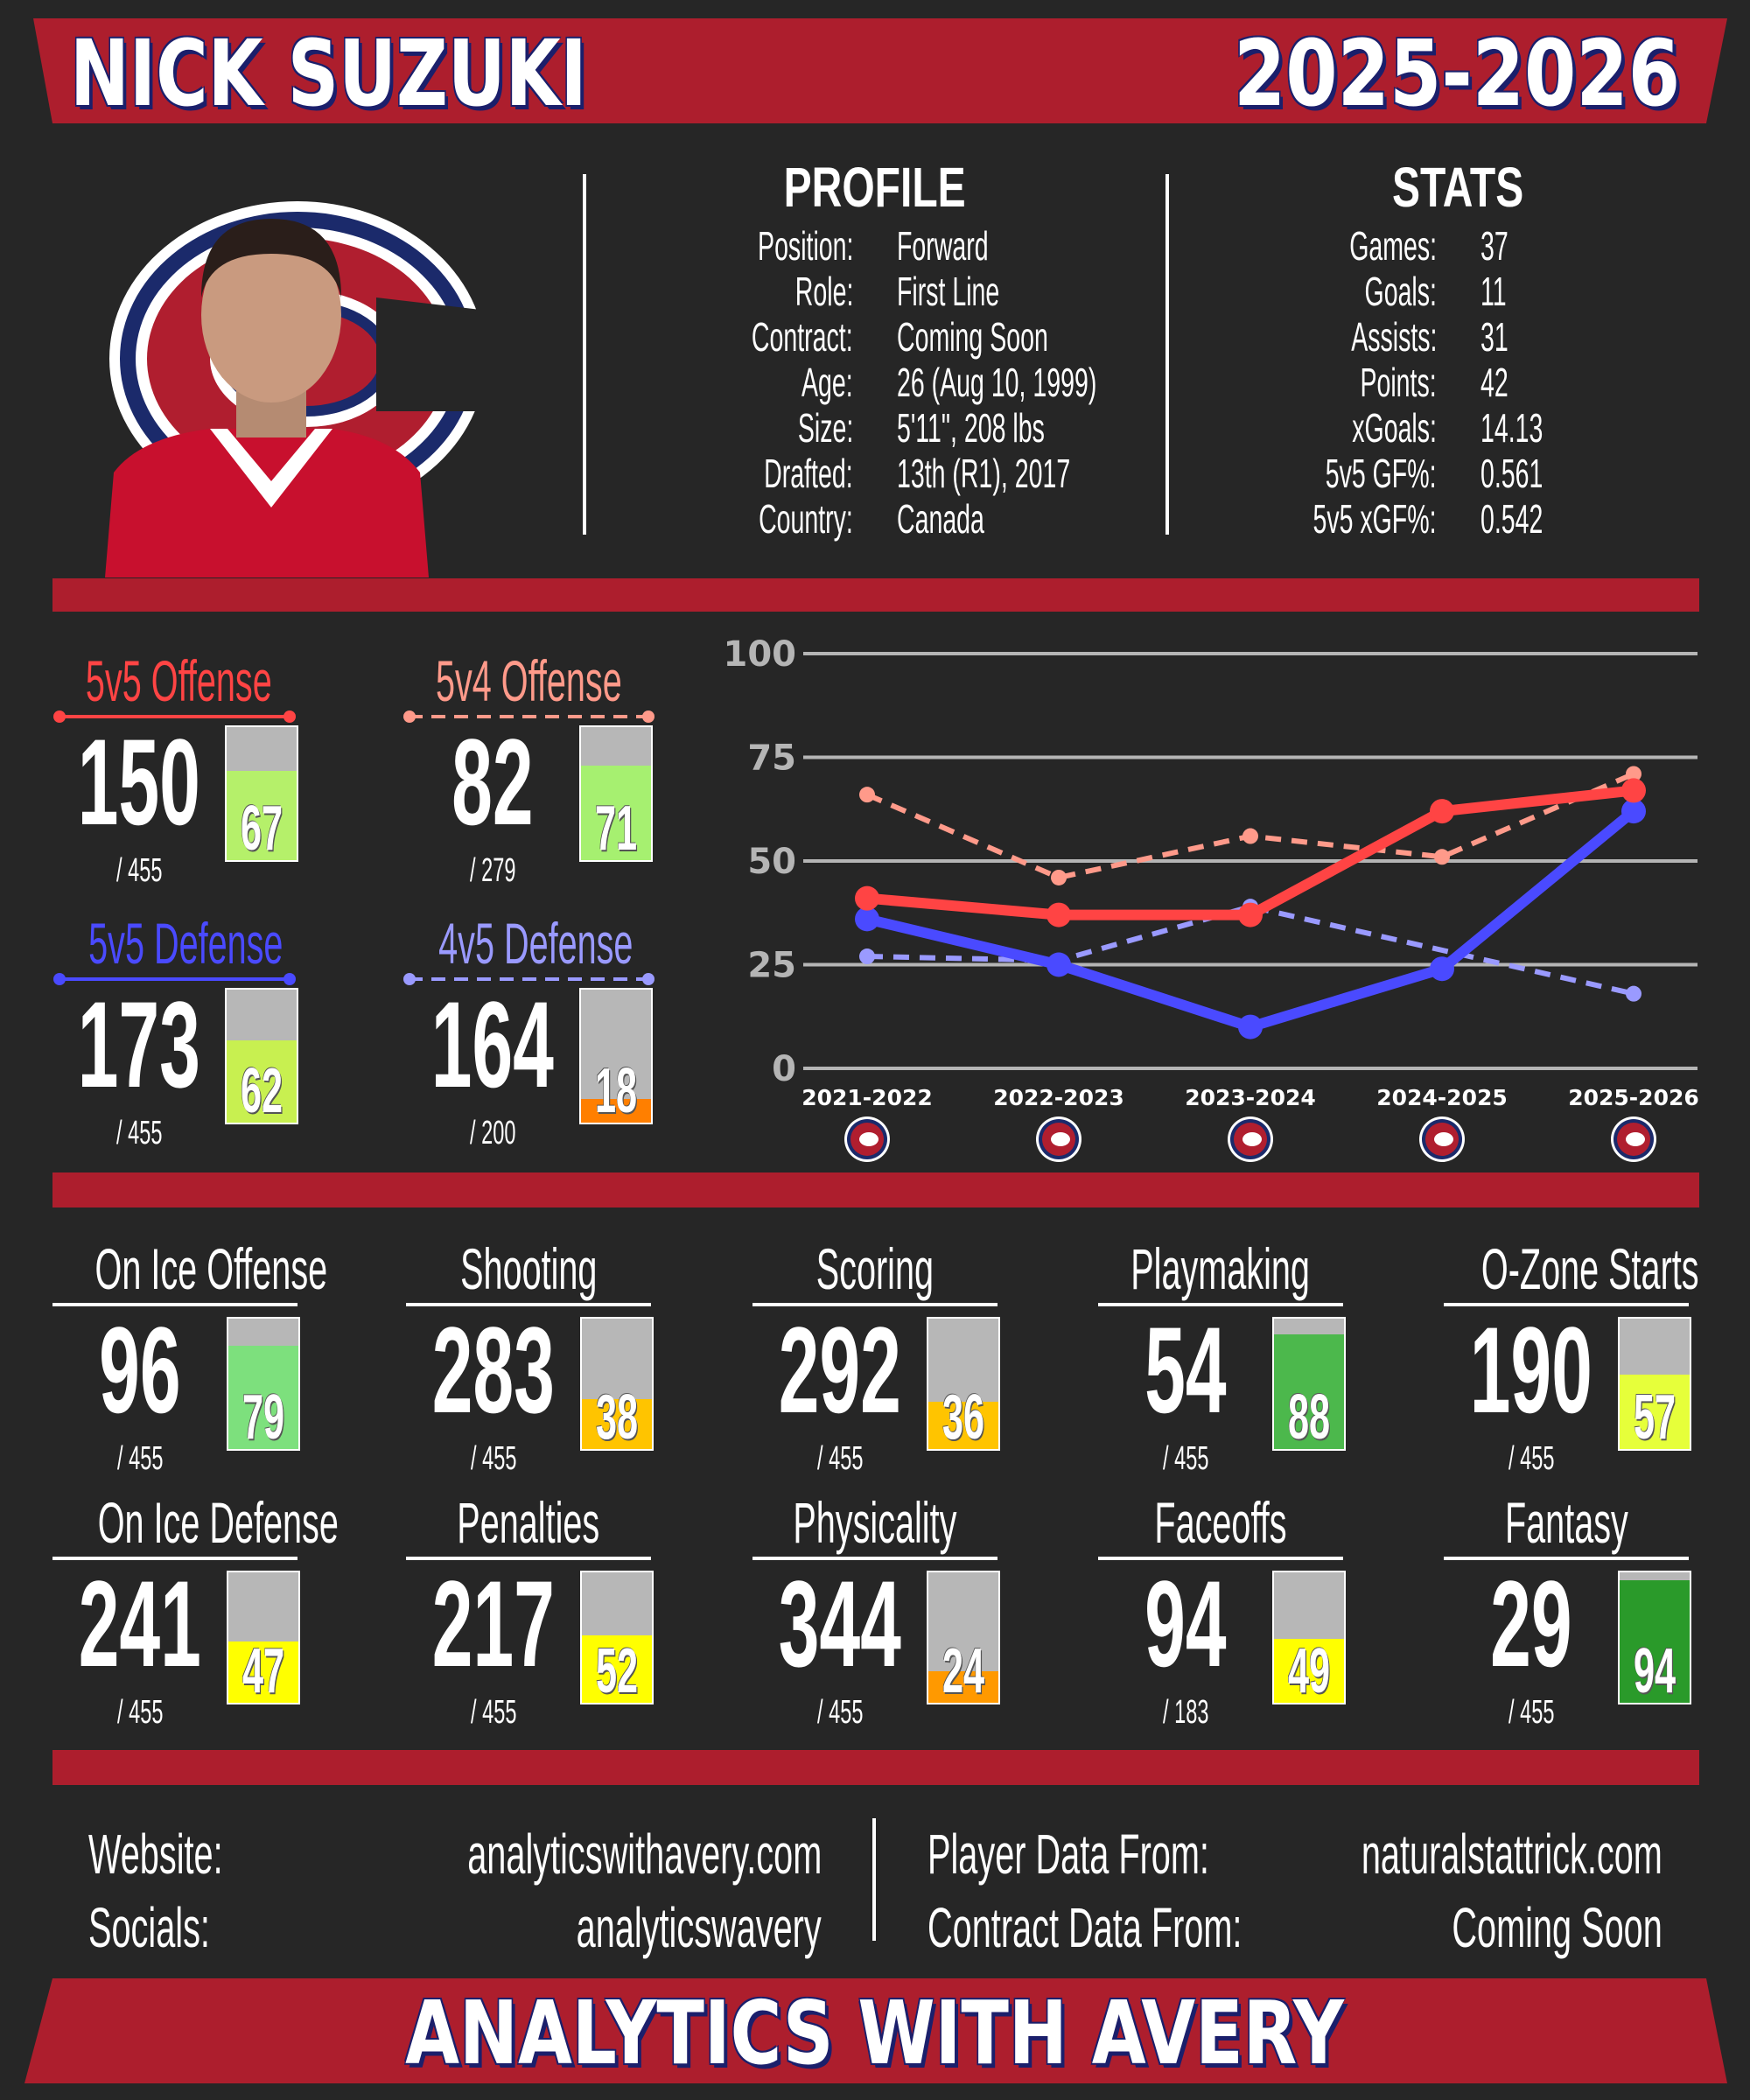 The image size is (1750, 2100). I want to click on rank-number: 173, so click(139, 1044).